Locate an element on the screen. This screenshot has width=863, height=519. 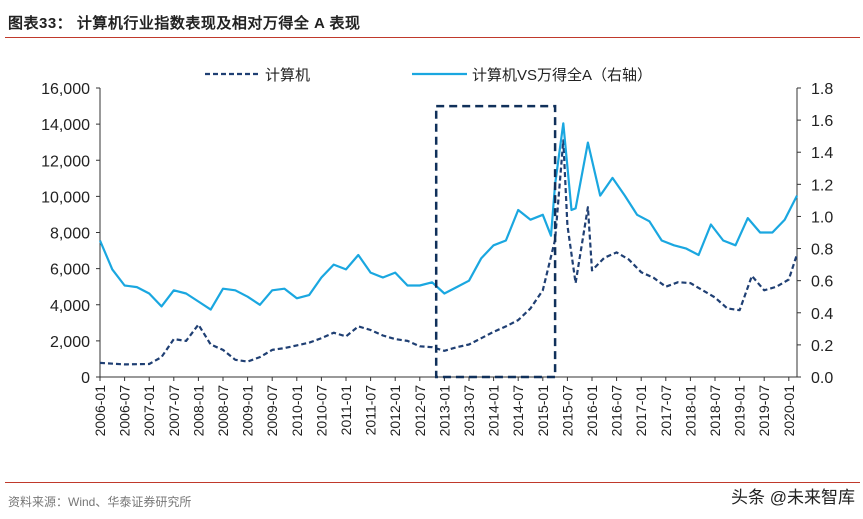
legend-label: 计算机VS万得全A（右轴） is located at coordinates (562, 75).